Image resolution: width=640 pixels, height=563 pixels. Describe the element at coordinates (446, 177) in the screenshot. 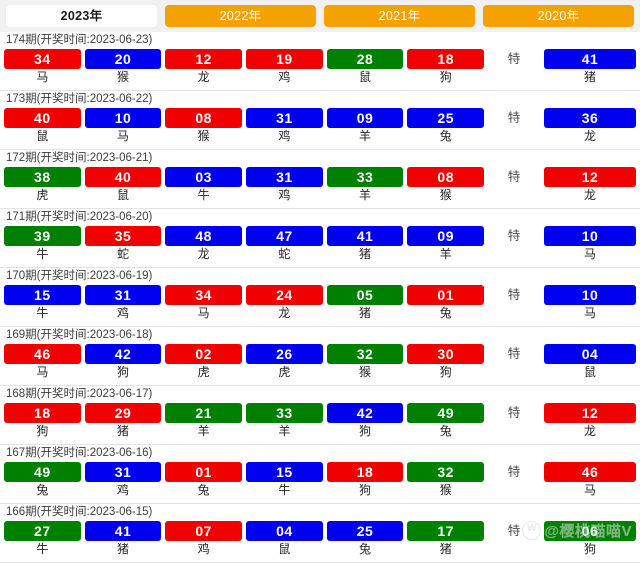

I see `ball-number: 08` at that location.